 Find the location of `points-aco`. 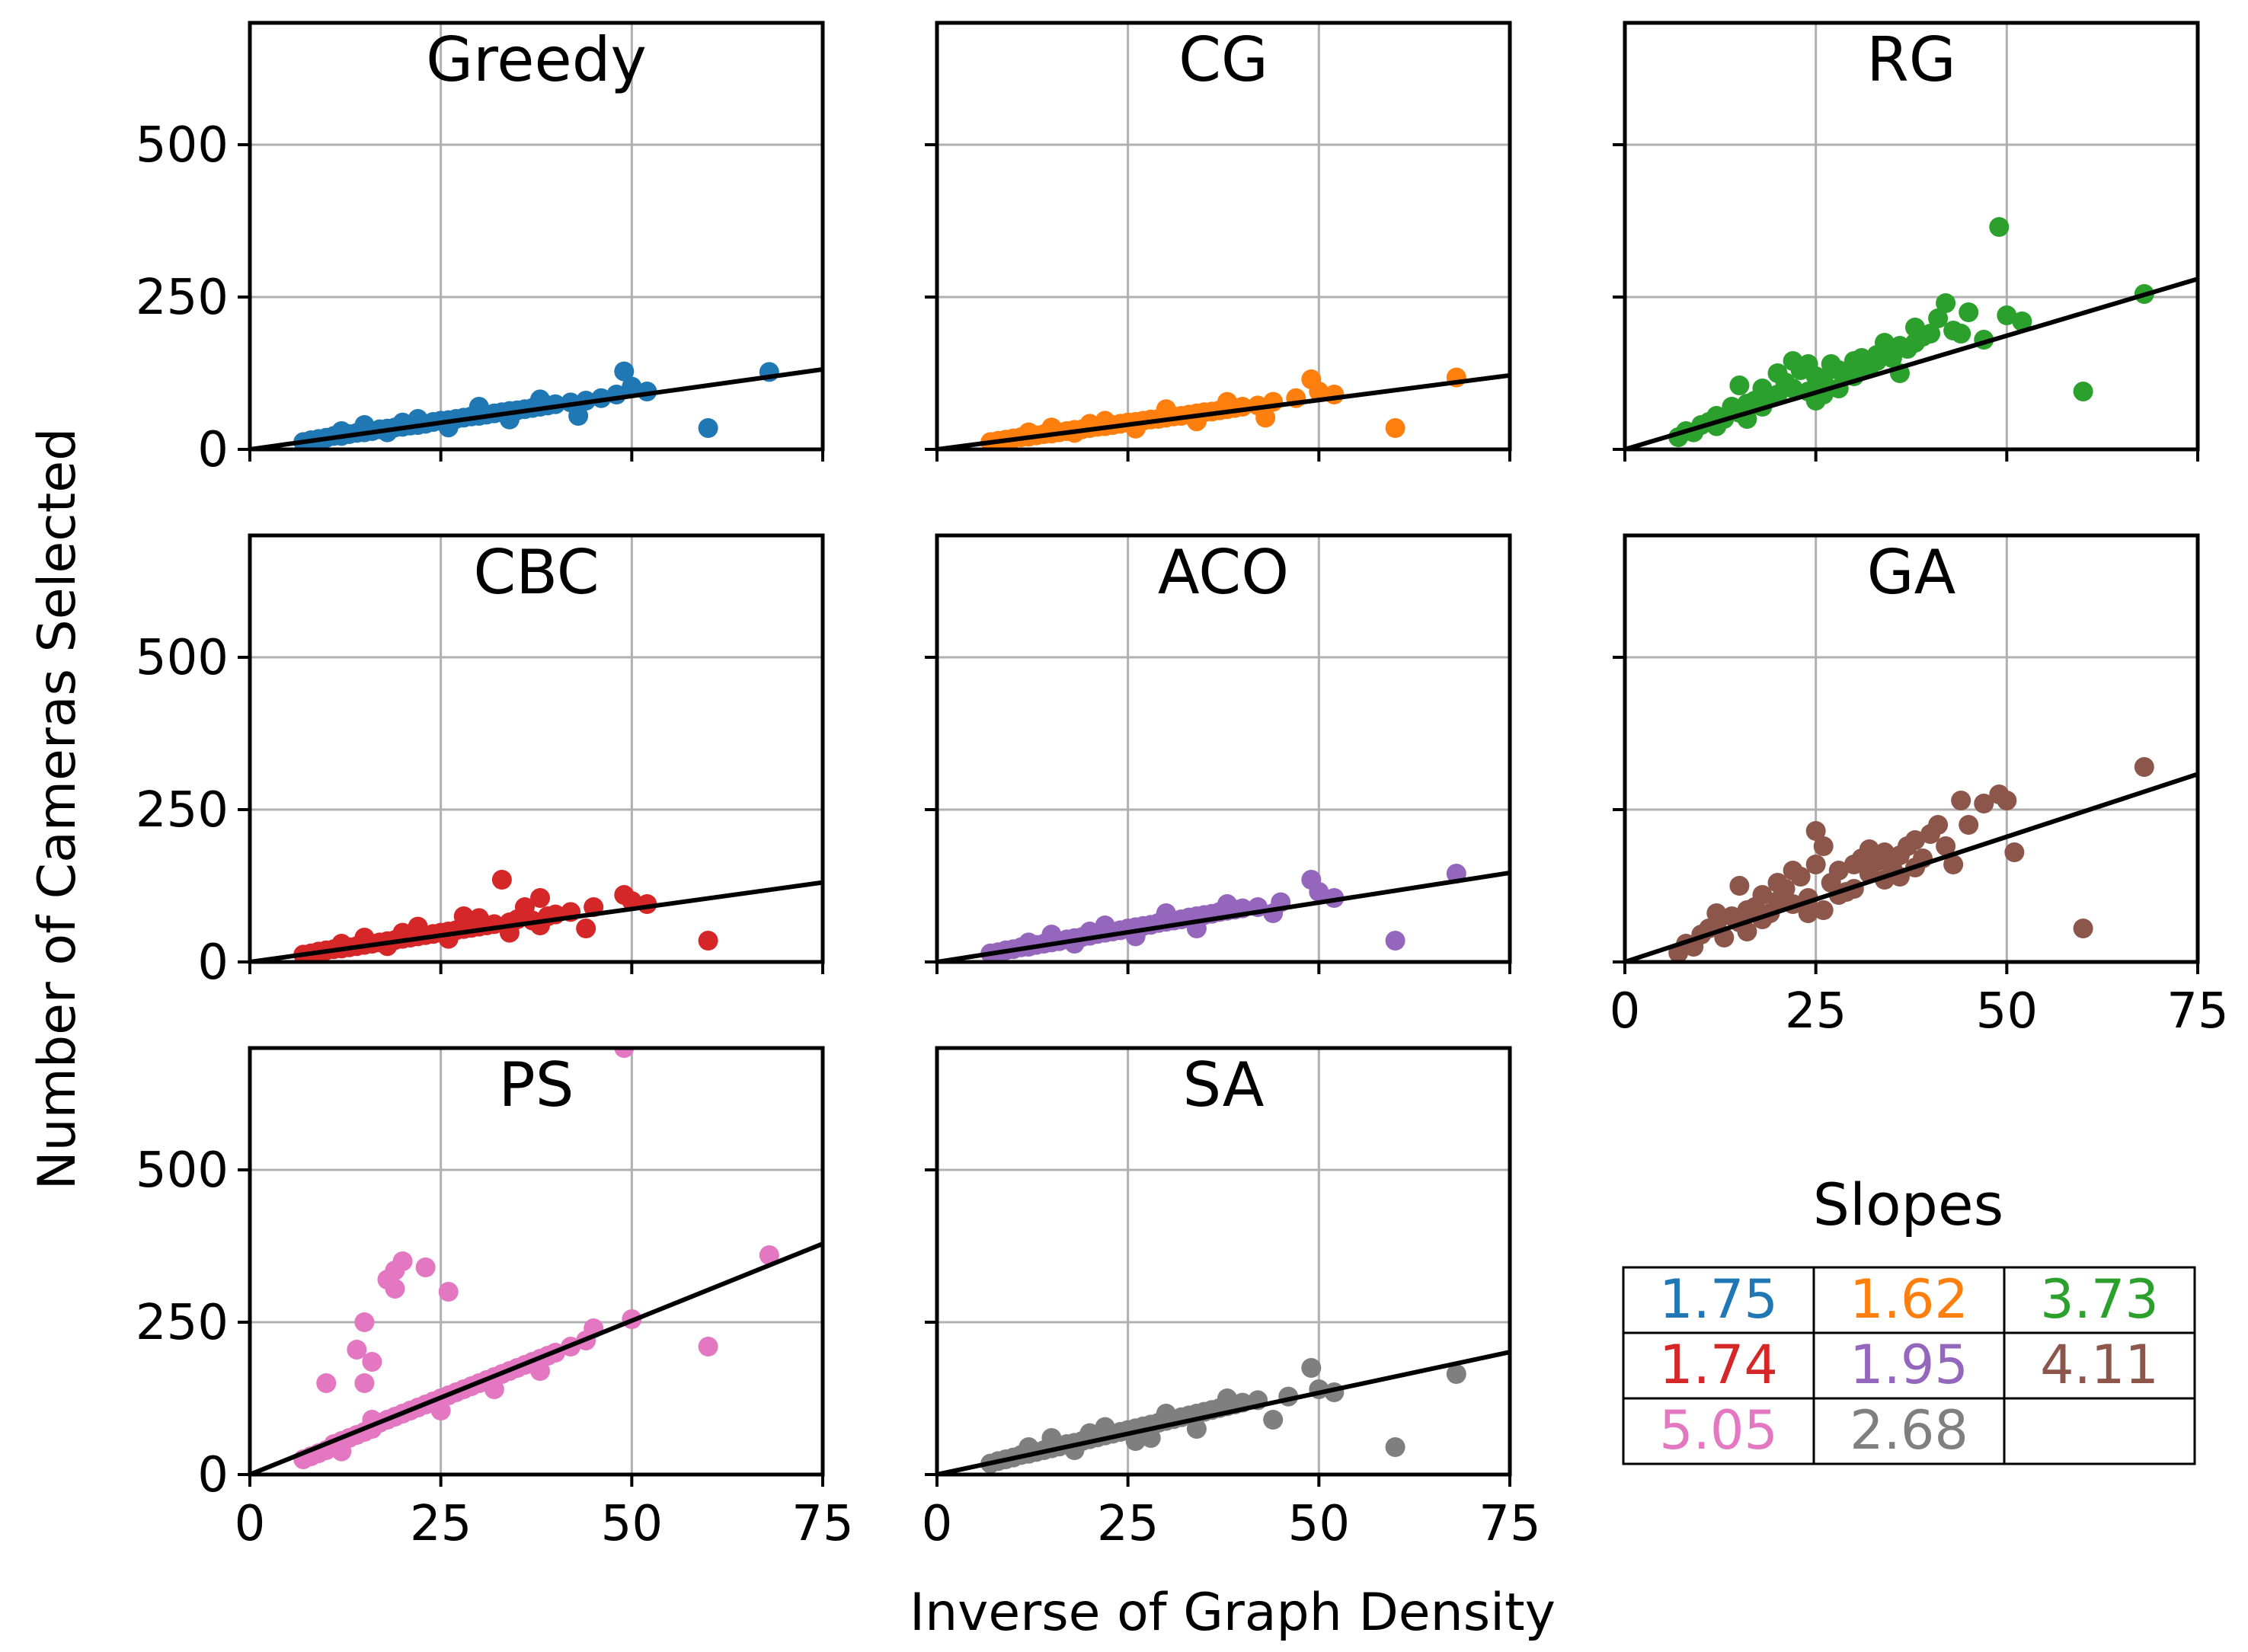

points-aco is located at coordinates (1223, 913).